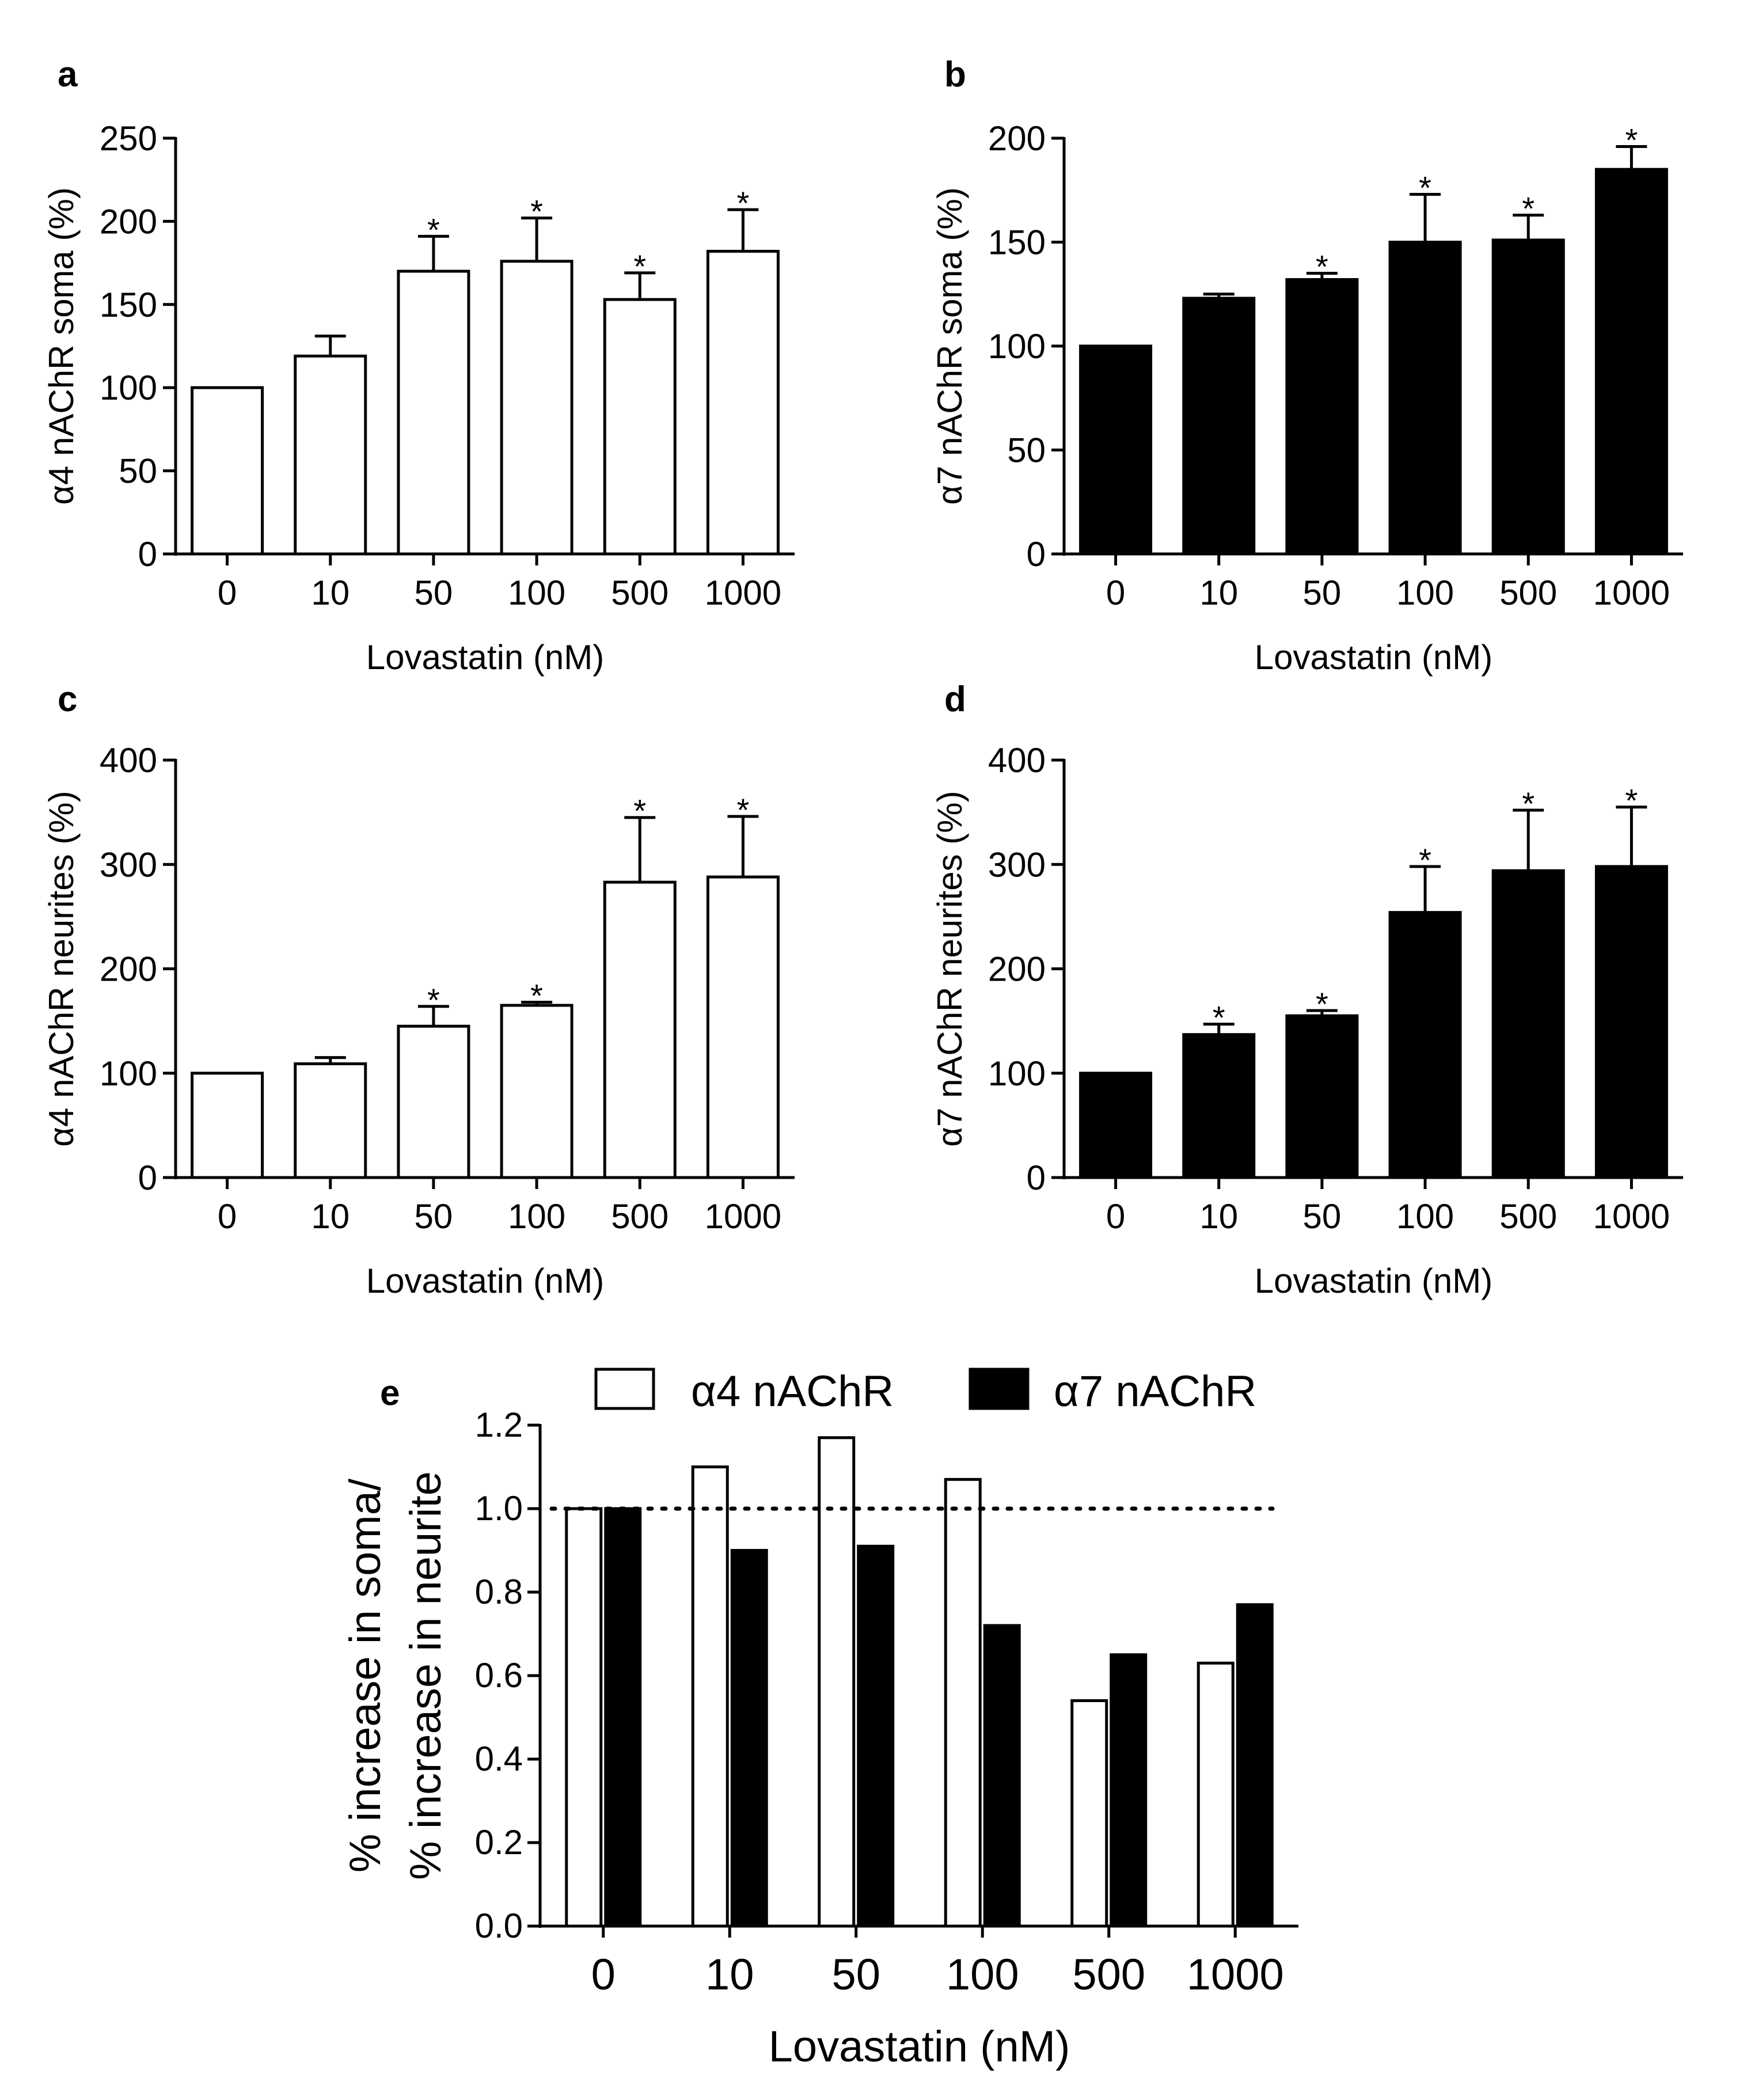 Image resolution: width=1751 pixels, height=2100 pixels. I want to click on y-tick-label: 250, so click(128, 138).